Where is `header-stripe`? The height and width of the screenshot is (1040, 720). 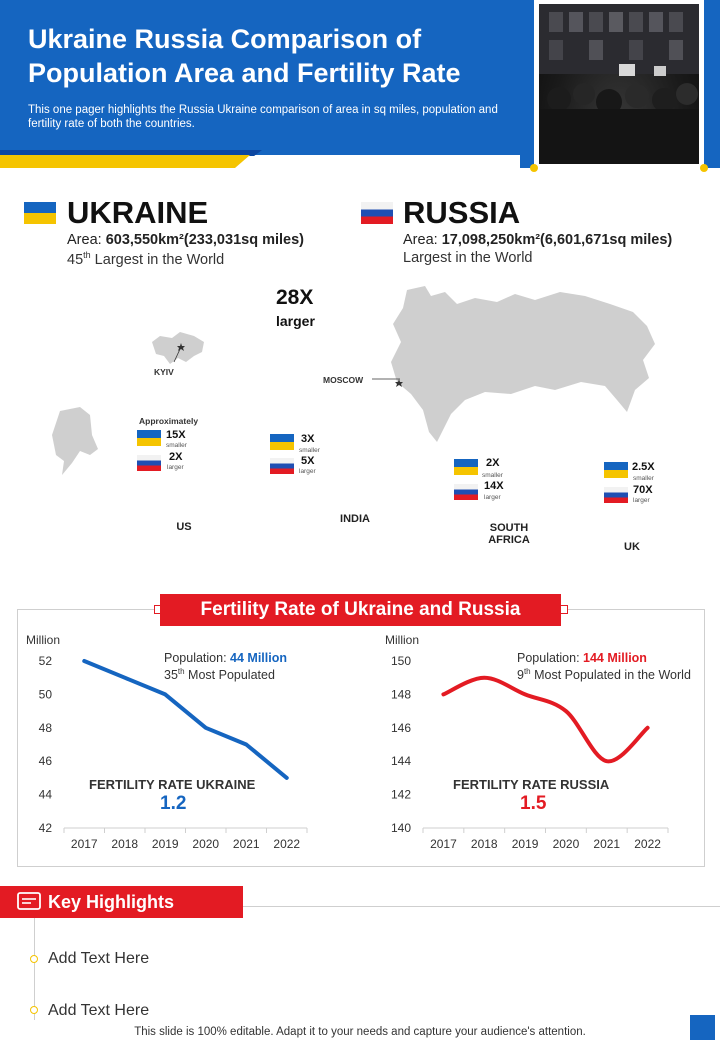
header-stripe is located at coordinates (131, 153).